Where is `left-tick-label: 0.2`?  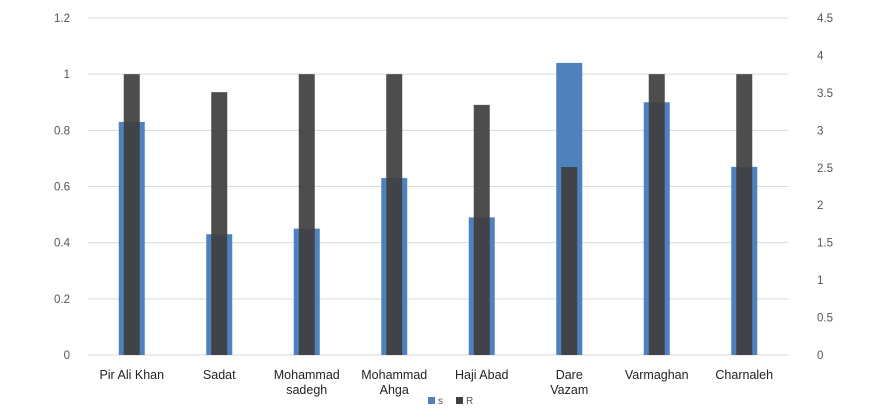
left-tick-label: 0.2 is located at coordinates (62, 300).